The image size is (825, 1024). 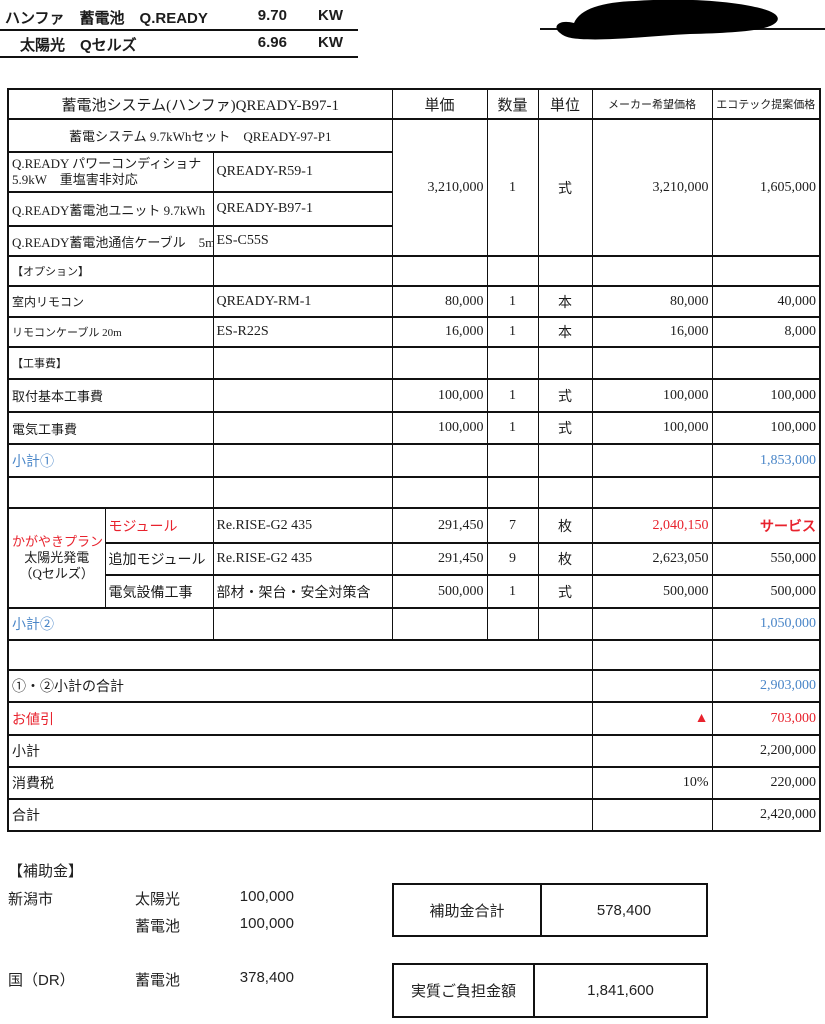 What do you see at coordinates (766, 460) in the screenshot?
I see `subtotal1-value: 1,853,000` at bounding box center [766, 460].